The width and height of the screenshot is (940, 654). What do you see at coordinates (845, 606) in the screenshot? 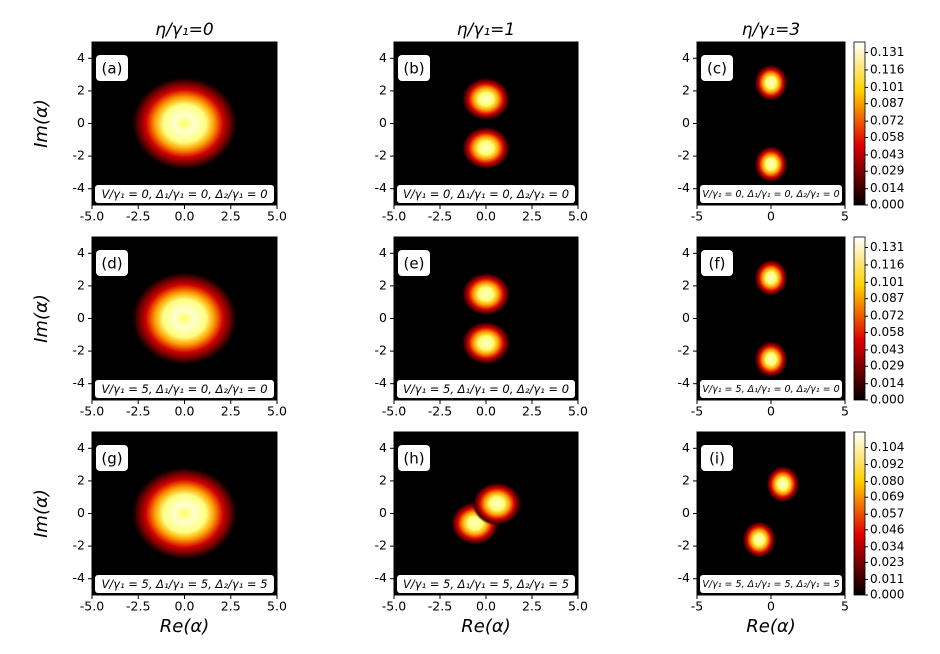
I see `x-tick-label: 5` at bounding box center [845, 606].